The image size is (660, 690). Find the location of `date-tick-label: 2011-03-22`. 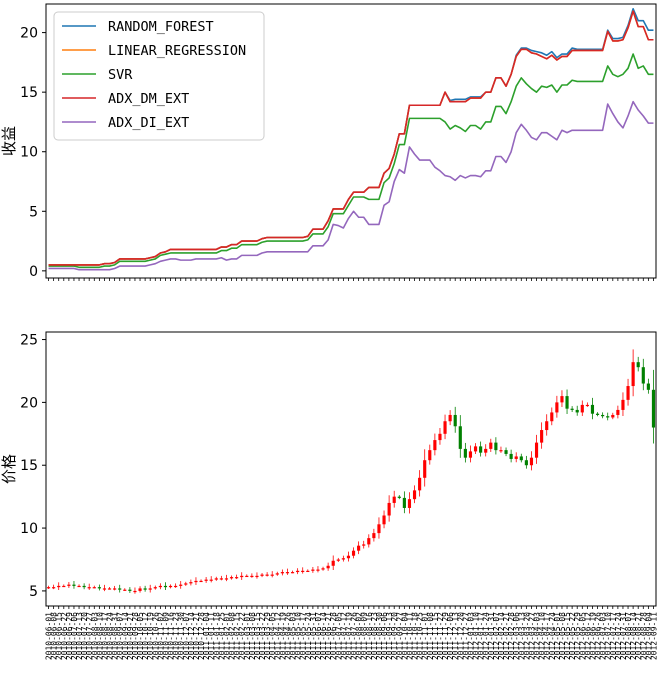

date-tick-label: 2011-03-22 is located at coordinates (262, 636).